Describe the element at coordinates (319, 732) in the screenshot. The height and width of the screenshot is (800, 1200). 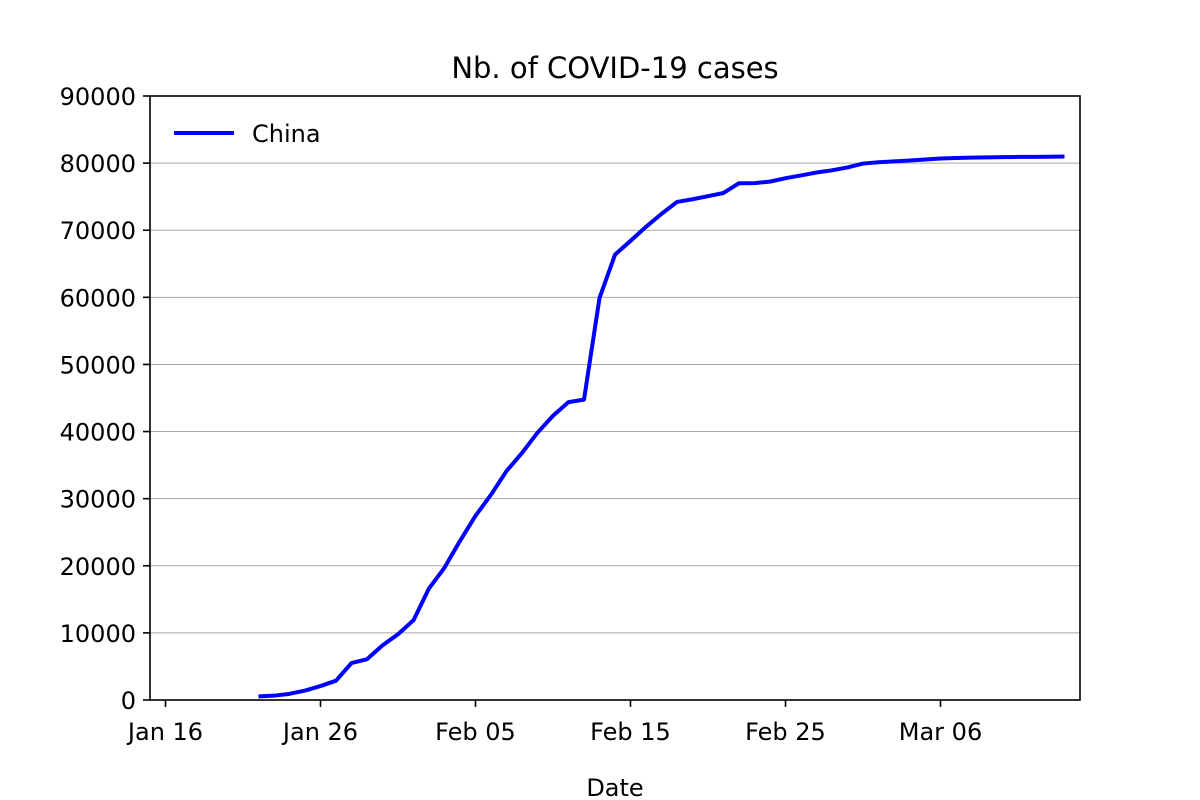
I see `x-tick-label: Jan 26` at that location.